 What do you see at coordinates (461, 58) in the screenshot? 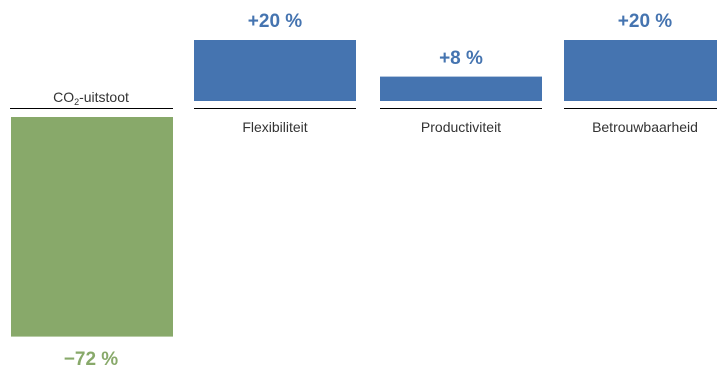
I see `value-label-productiviteit: +8 %` at bounding box center [461, 58].